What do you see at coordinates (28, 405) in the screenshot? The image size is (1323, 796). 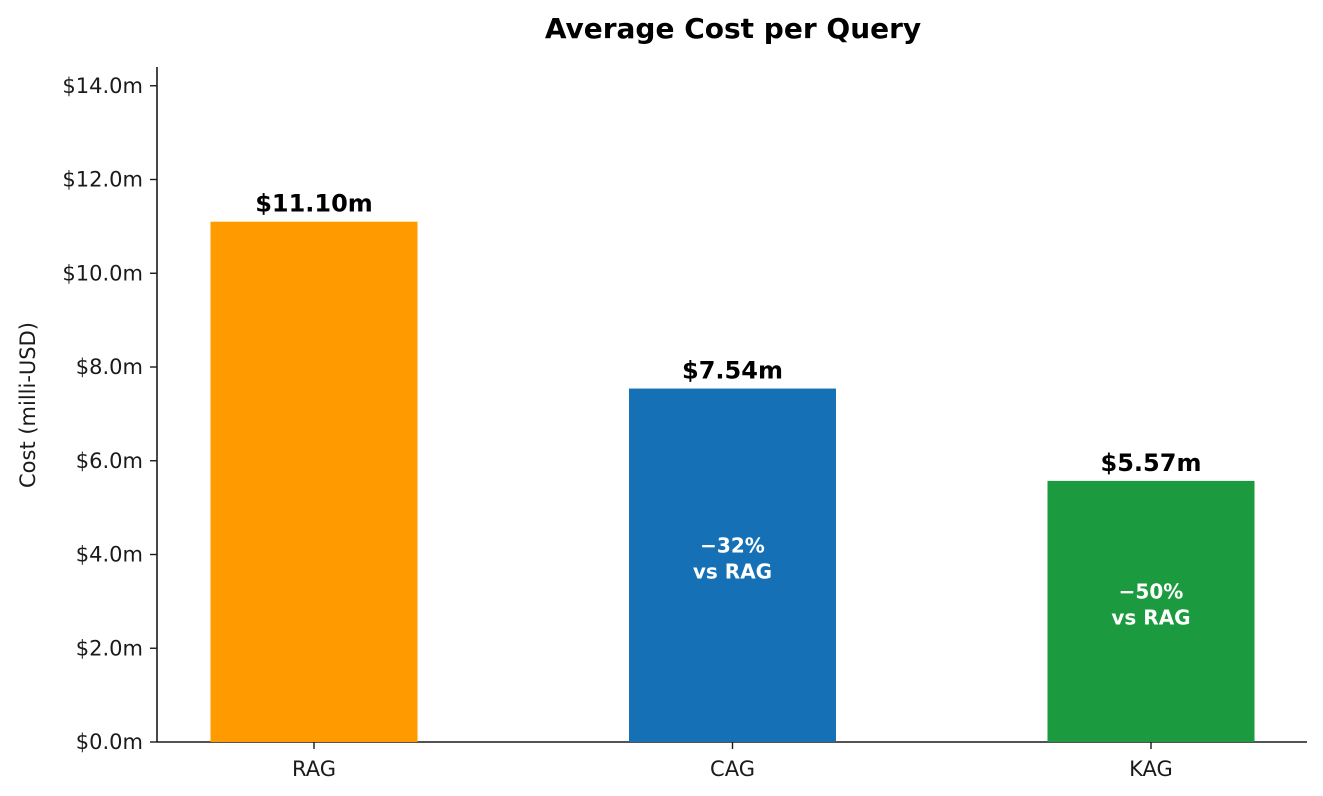 I see `y-axis-label: Cost (milli-USD)` at bounding box center [28, 405].